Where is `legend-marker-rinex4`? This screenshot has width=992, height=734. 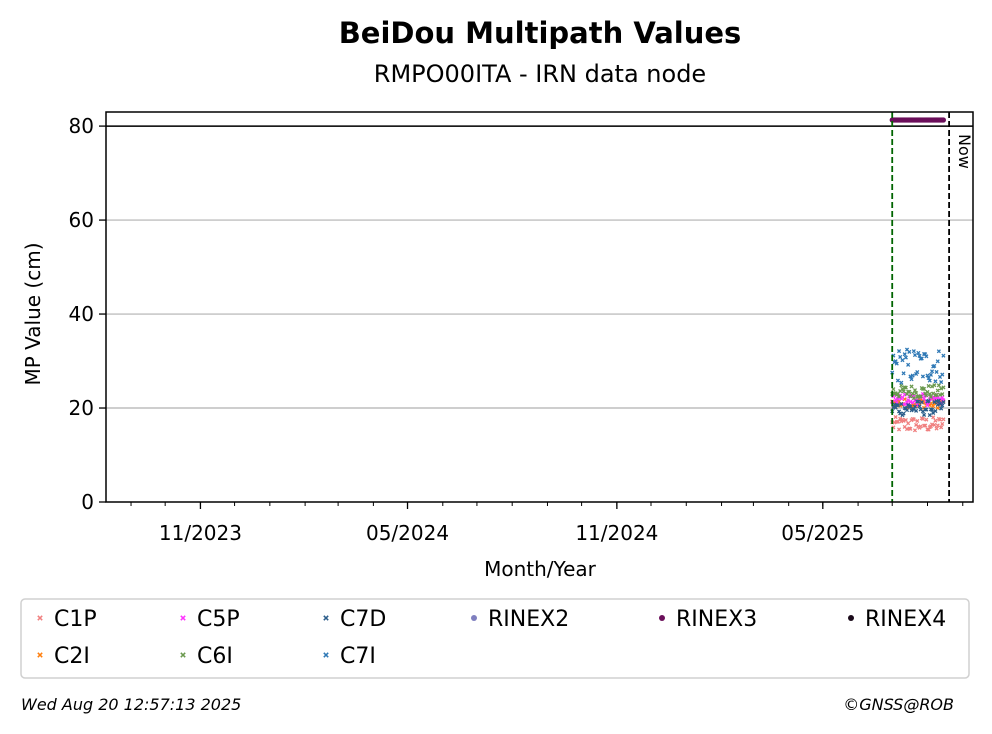
legend-marker-rinex4 is located at coordinates (851, 618).